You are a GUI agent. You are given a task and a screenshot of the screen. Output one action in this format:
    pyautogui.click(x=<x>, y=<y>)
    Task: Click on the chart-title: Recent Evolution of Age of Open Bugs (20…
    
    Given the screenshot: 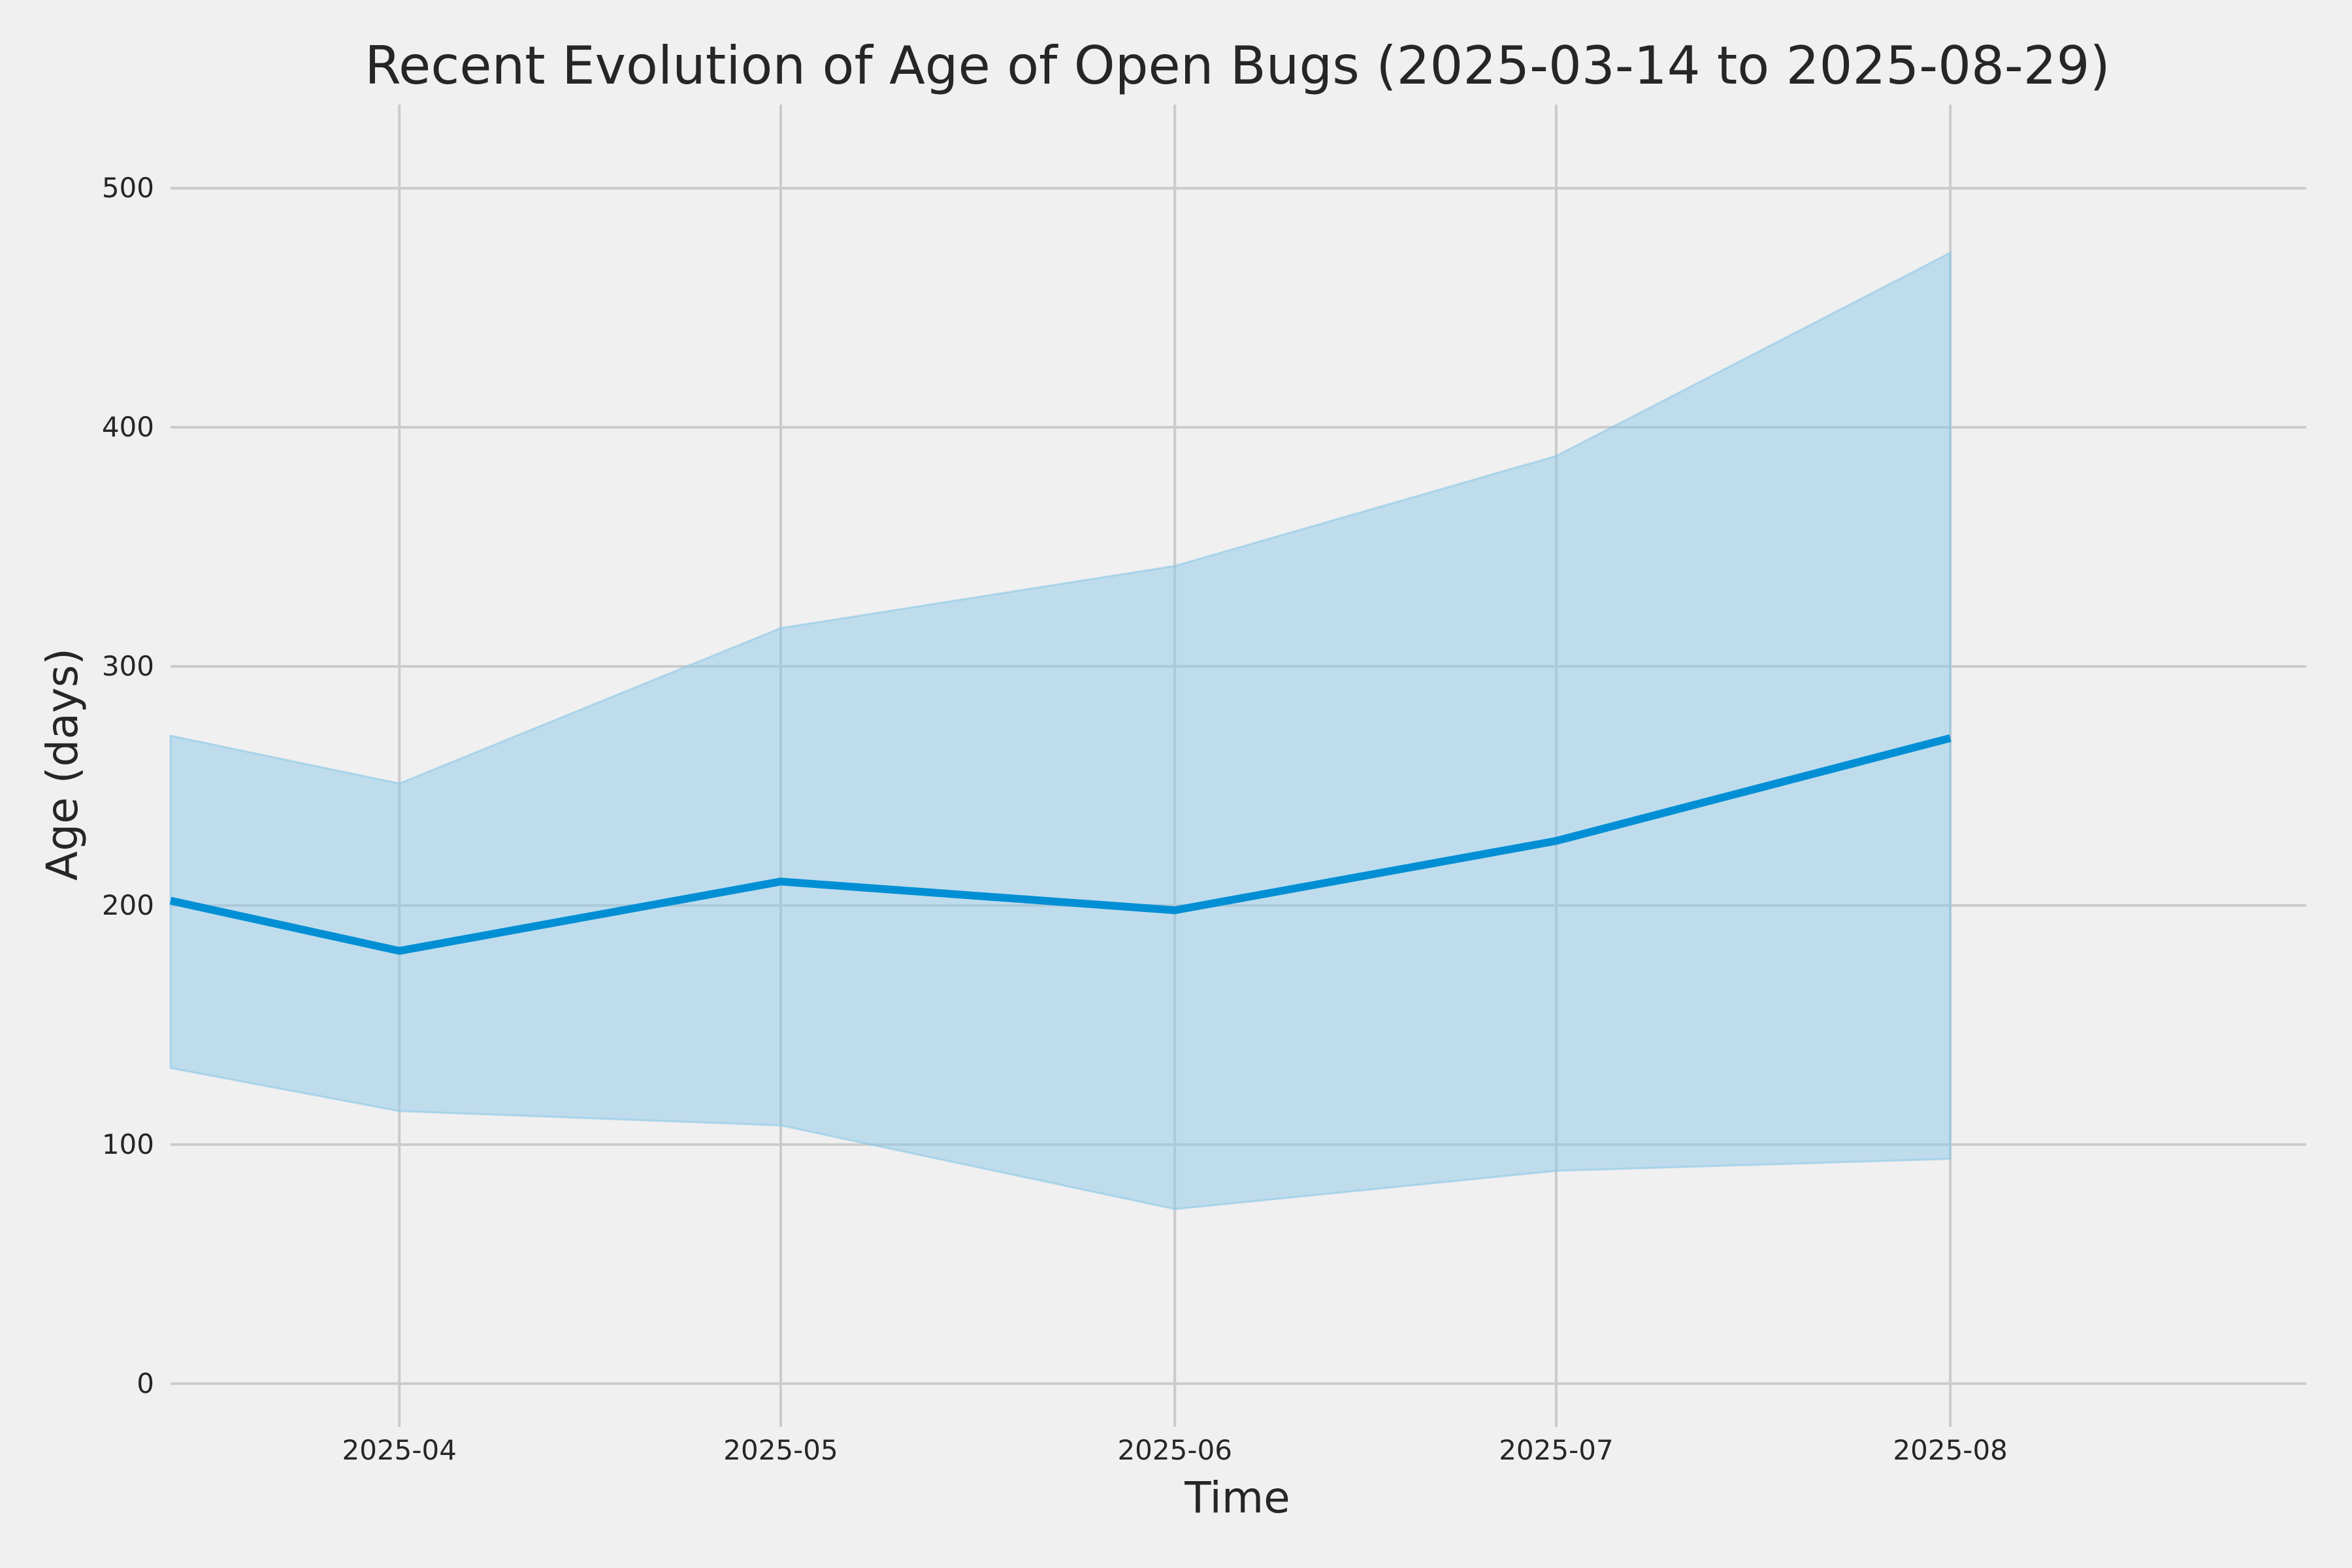 What is the action you would take?
    pyautogui.click(x=1237, y=65)
    